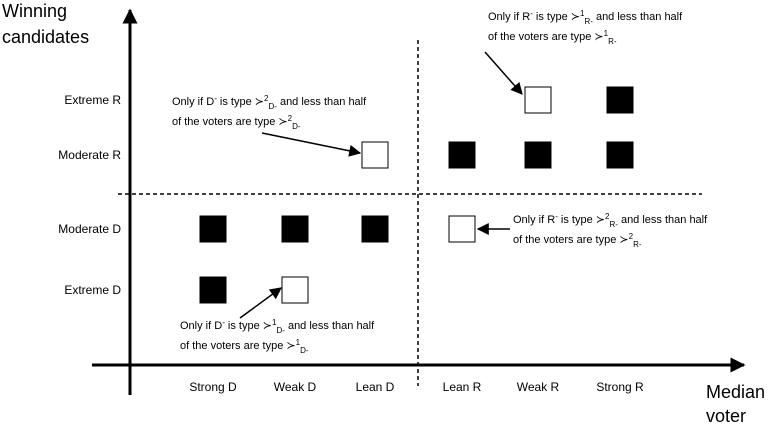  I want to click on column-label: Weak R, so click(538, 387).